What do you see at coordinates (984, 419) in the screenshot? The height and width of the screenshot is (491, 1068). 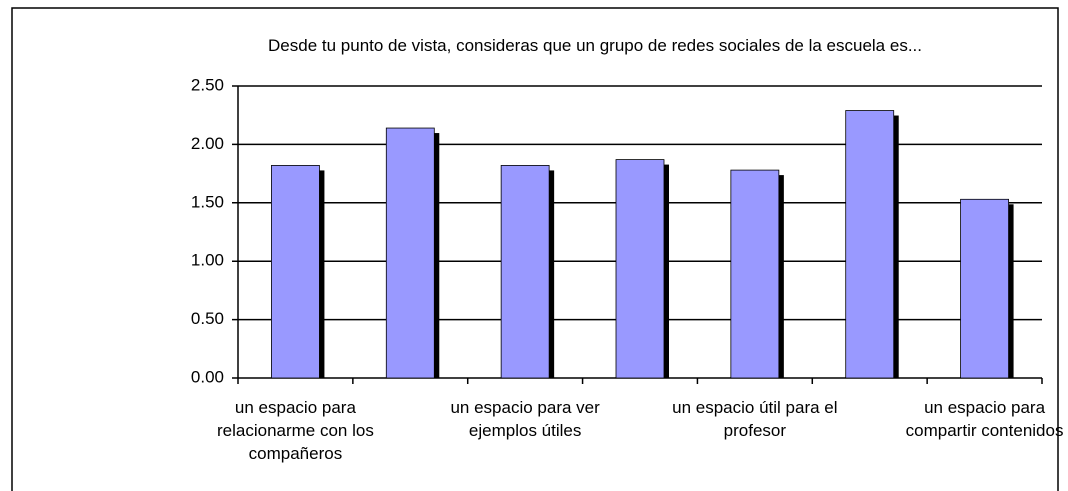 I see `x-tick-label: un espacio para compartir contenidos` at bounding box center [984, 419].